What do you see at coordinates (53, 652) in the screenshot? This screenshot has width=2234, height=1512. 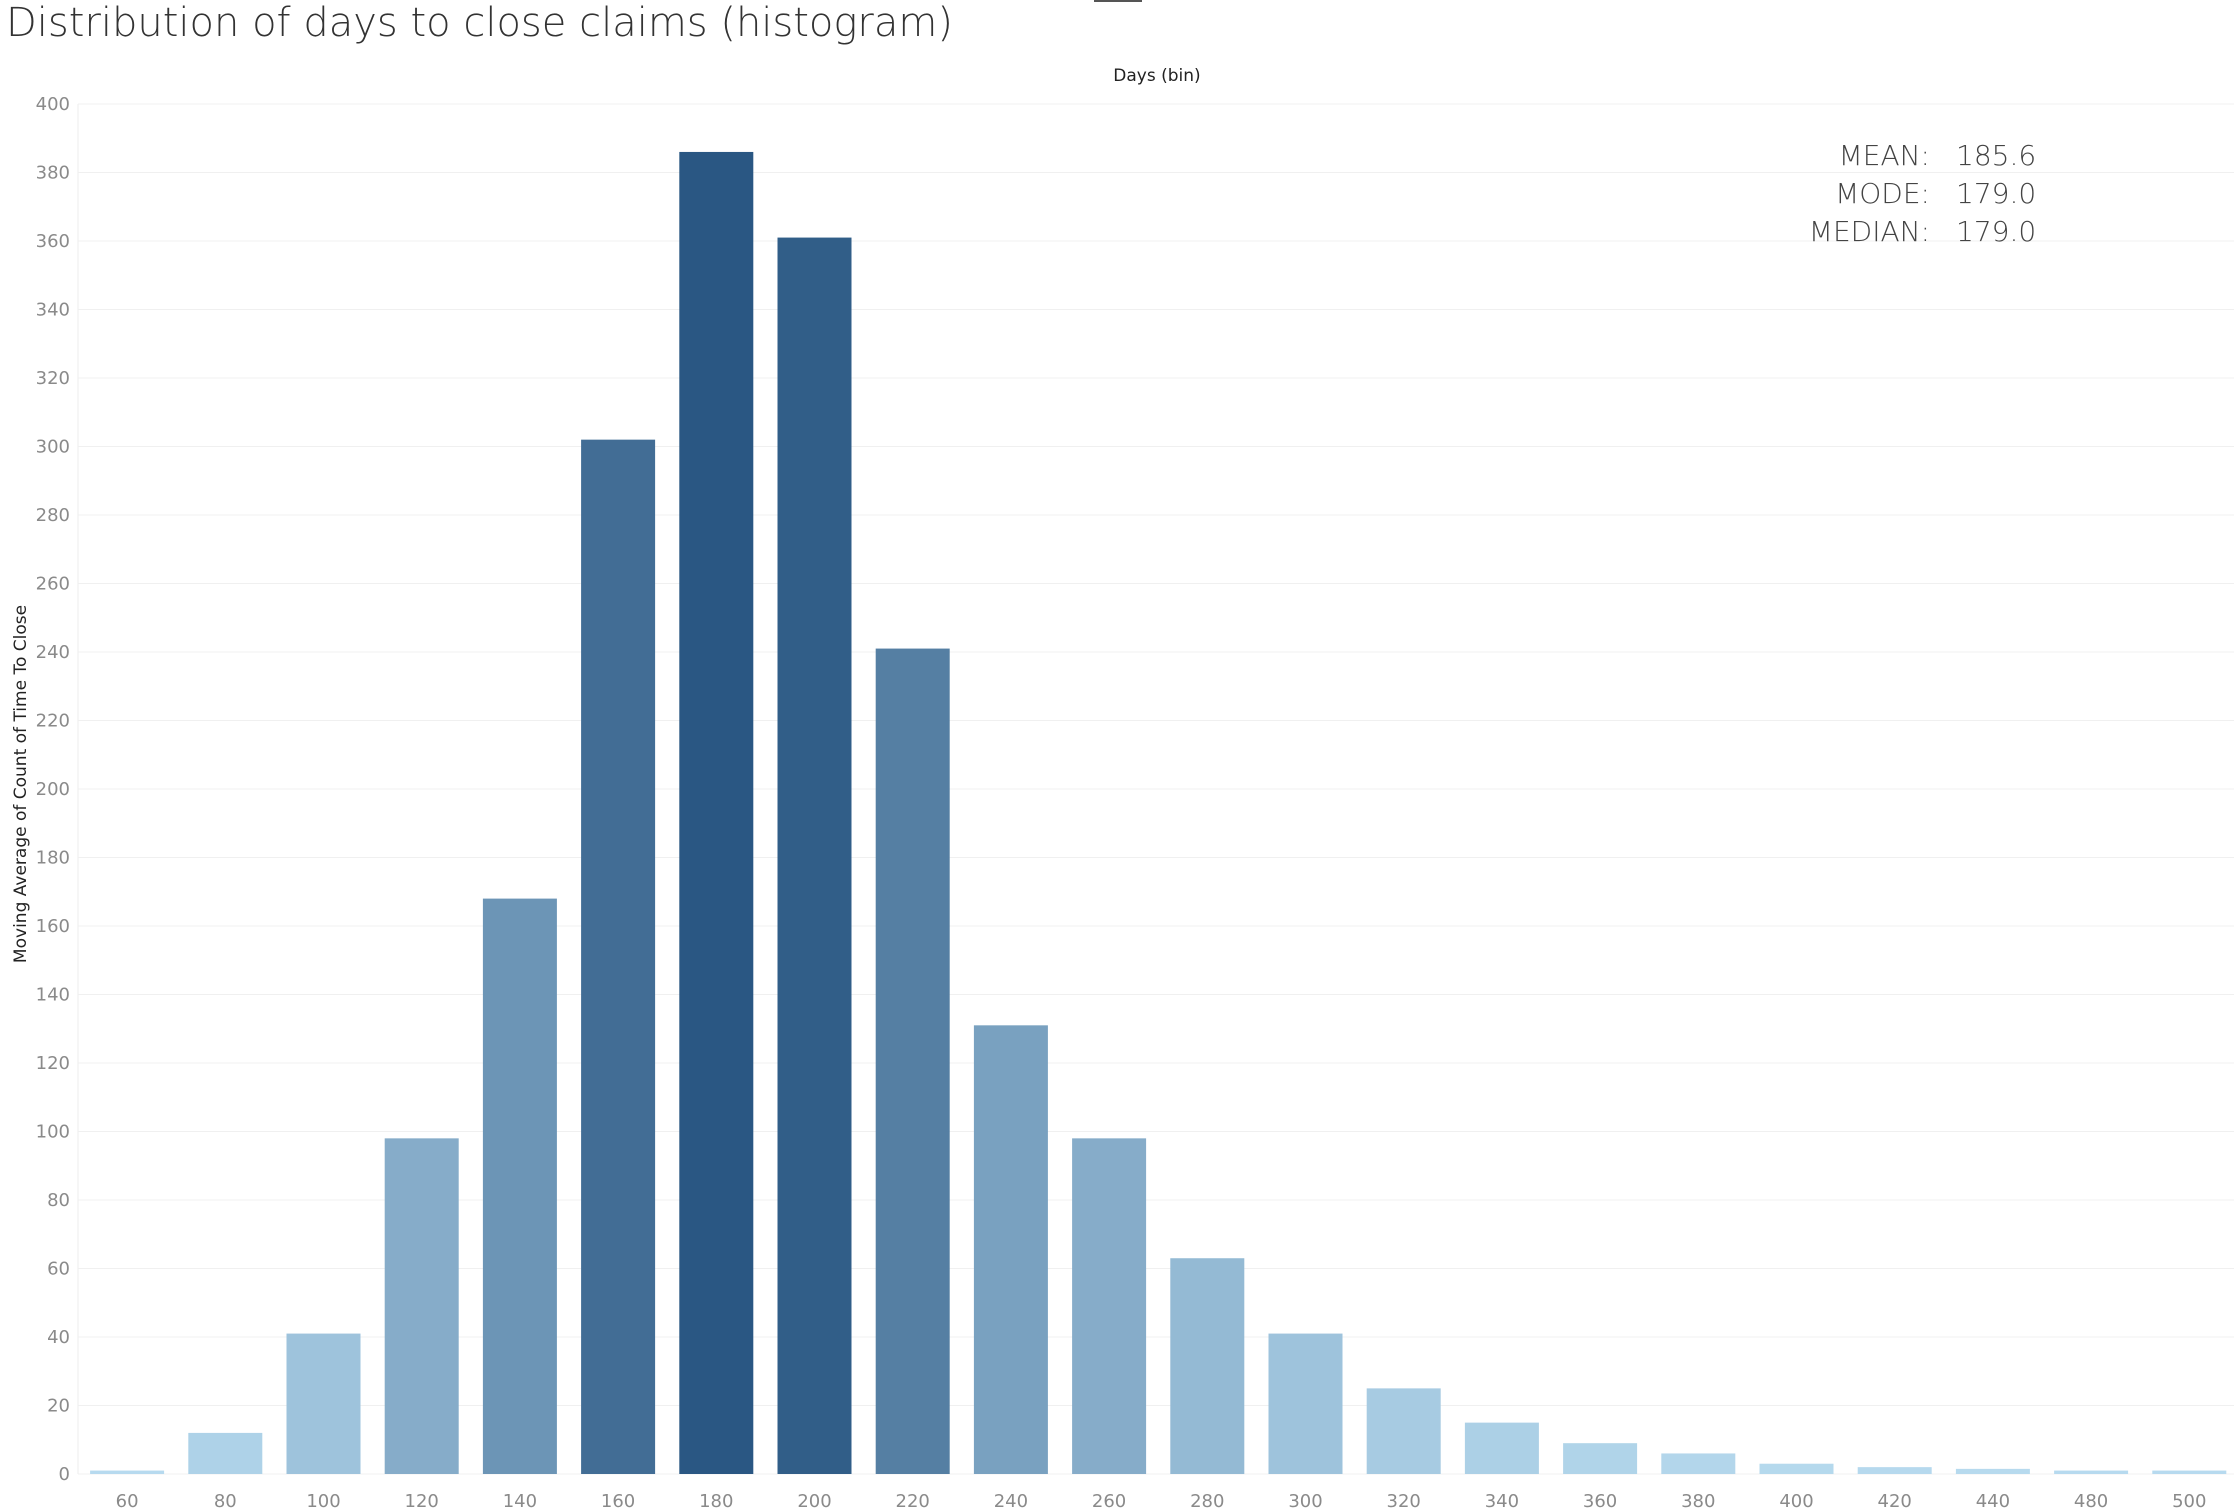 I see `y-tick-label: 240` at bounding box center [53, 652].